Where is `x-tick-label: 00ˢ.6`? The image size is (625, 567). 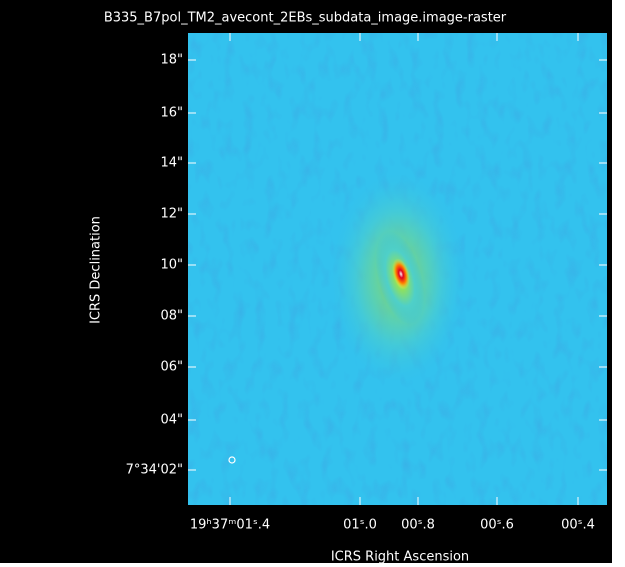 x-tick-label: 00ˢ.6 is located at coordinates (497, 525).